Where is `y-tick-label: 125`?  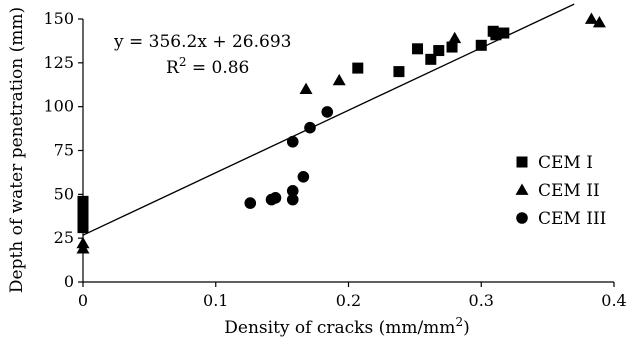
y-tick-label: 125 is located at coordinates (58, 62).